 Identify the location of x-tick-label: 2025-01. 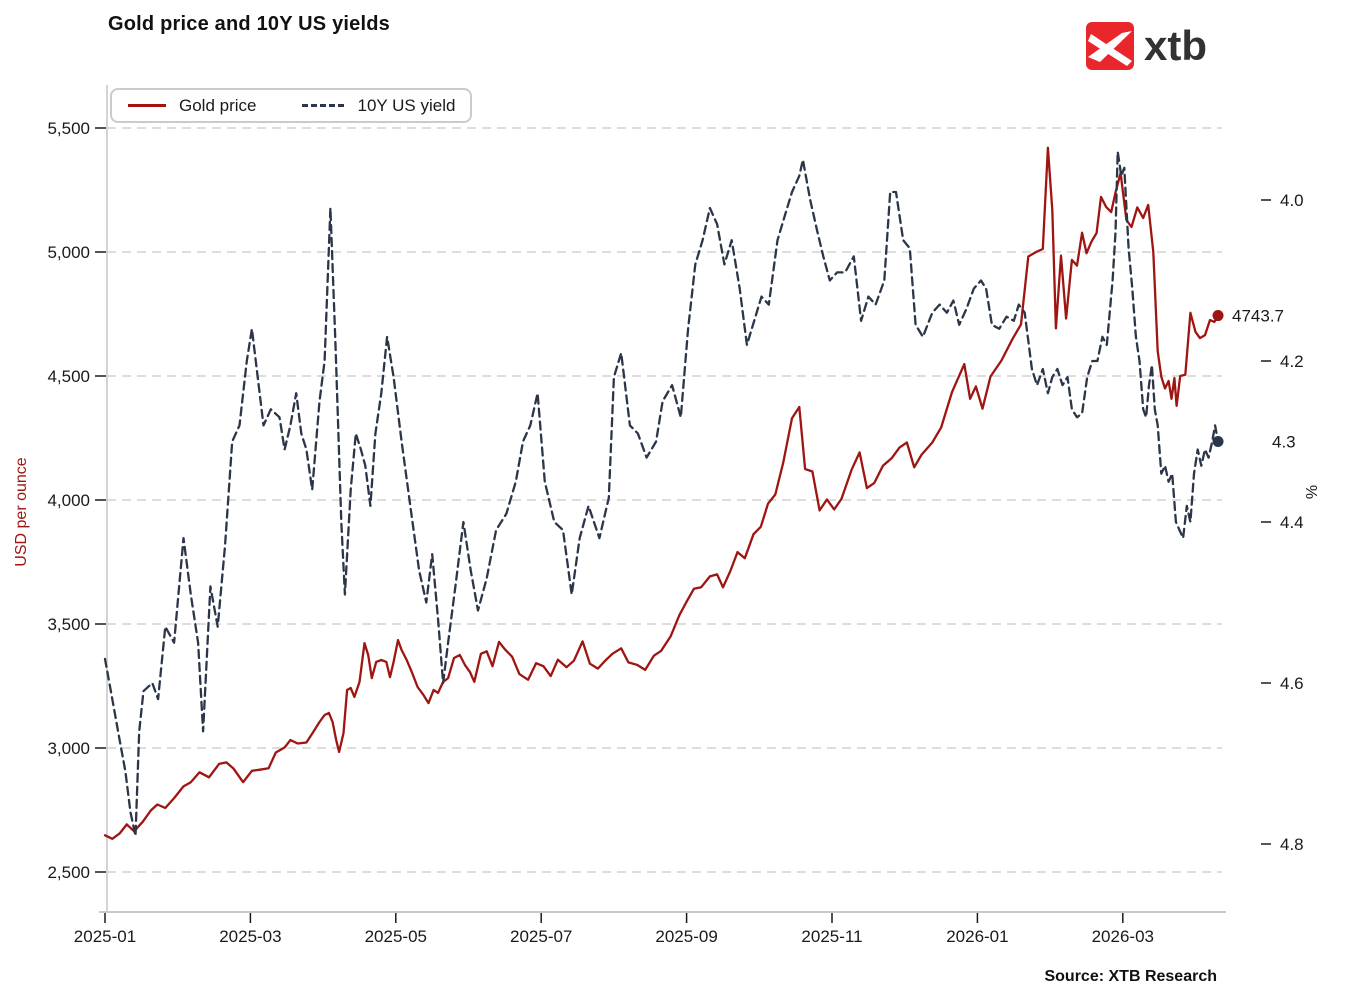
(105, 936).